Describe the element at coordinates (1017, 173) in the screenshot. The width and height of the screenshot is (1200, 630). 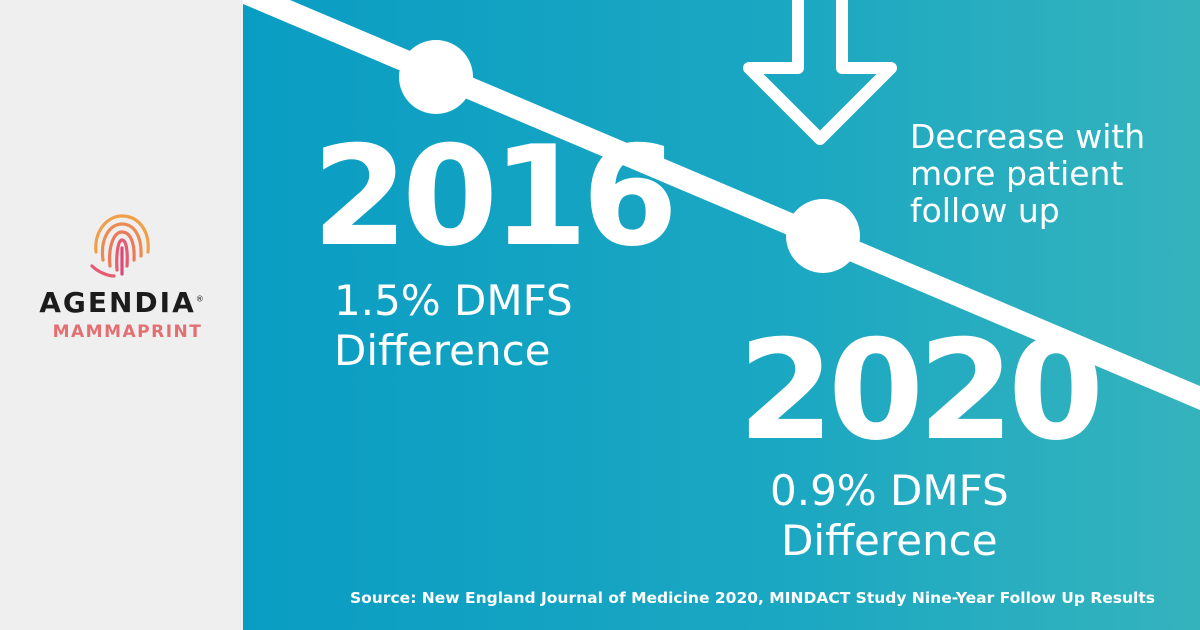
I see `callout-line-2: more patient` at that location.